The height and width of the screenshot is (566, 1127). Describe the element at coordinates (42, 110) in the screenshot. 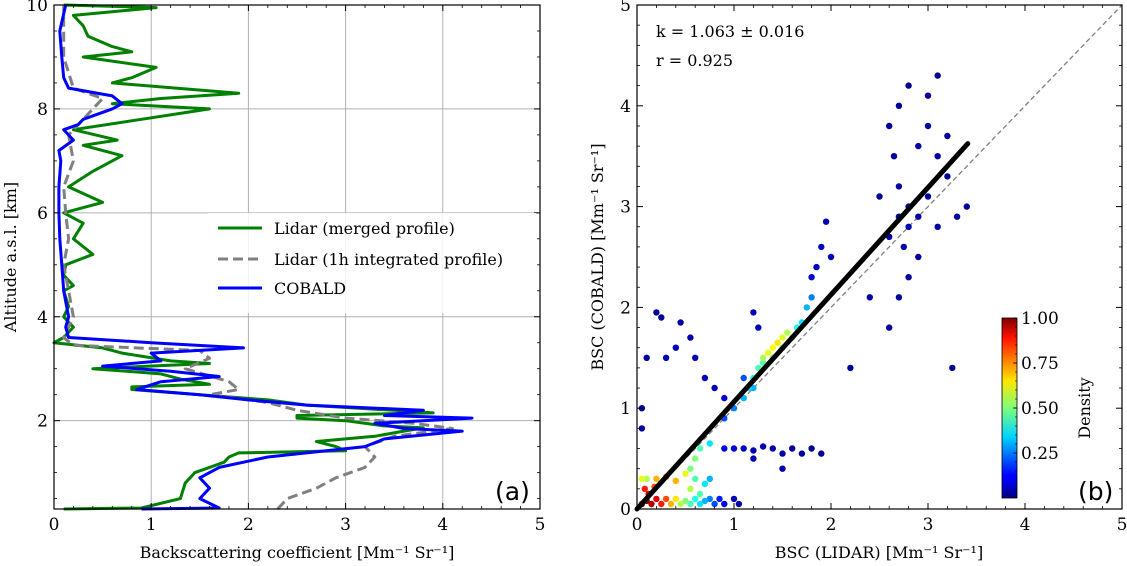

I see `y-tick-label: 8` at that location.